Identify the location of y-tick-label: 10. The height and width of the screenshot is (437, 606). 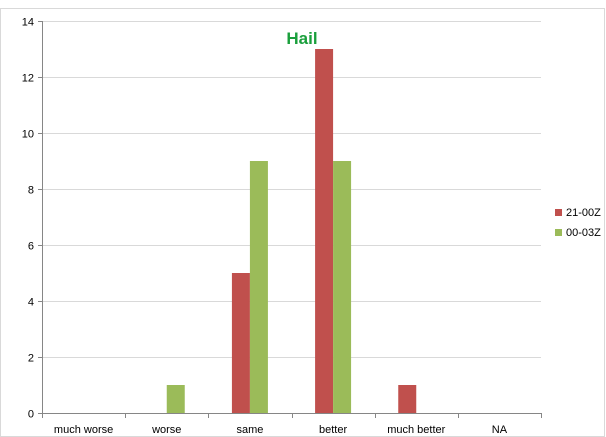
(28, 135).